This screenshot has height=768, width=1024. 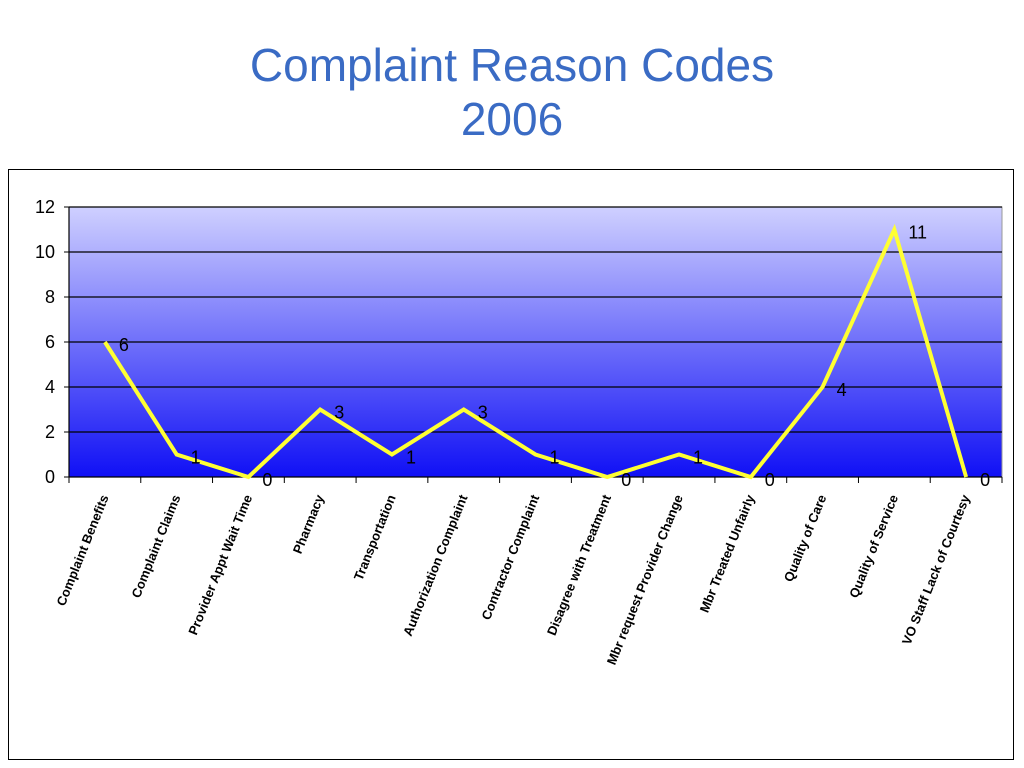 I want to click on y-tick-label: 6, so click(x=50, y=342).